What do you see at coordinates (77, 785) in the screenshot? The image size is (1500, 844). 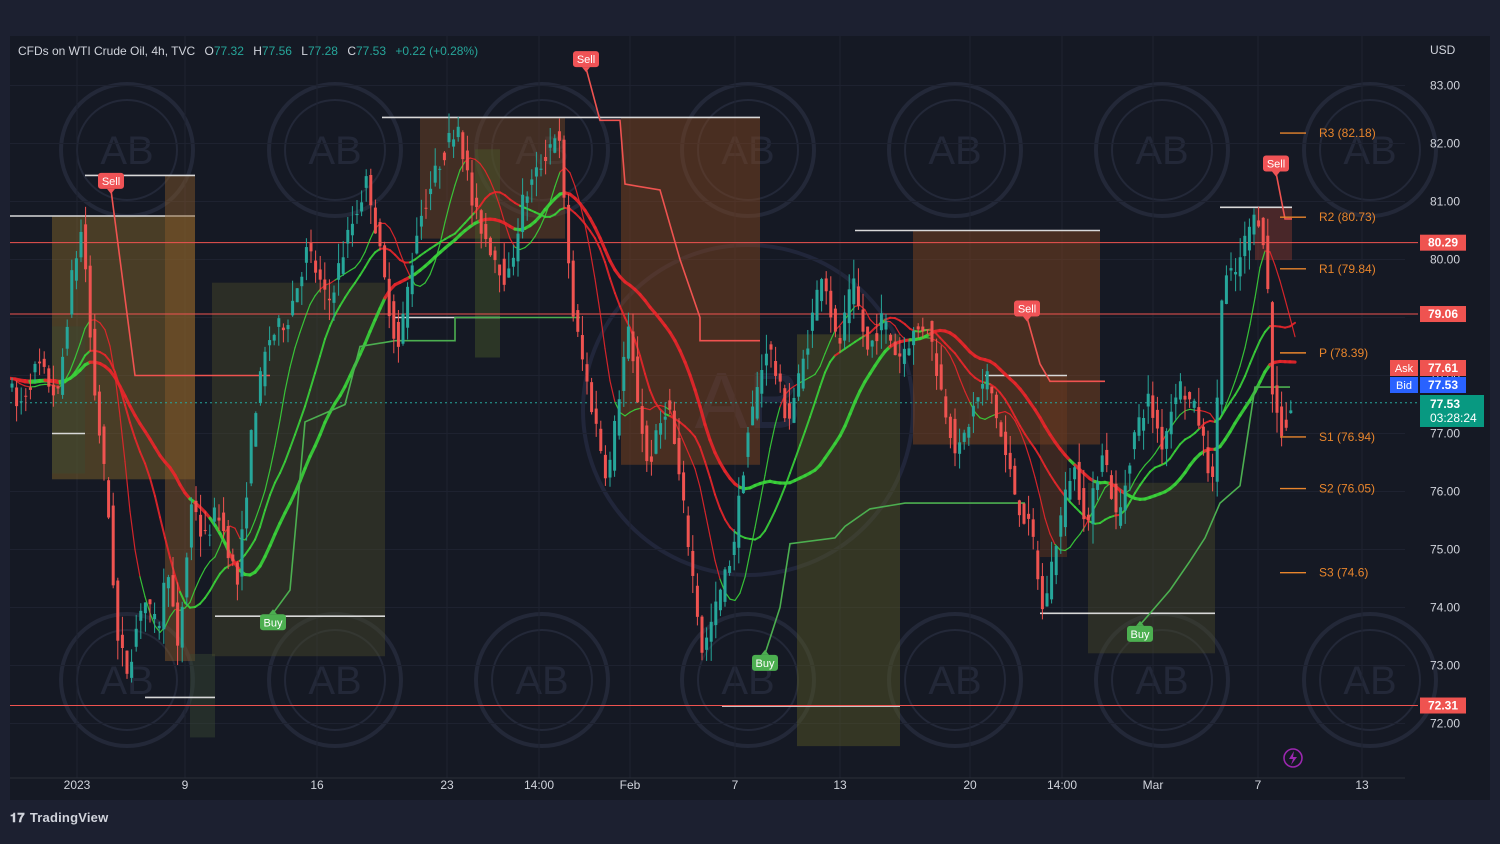 I see `x-tick-label: 2023` at bounding box center [77, 785].